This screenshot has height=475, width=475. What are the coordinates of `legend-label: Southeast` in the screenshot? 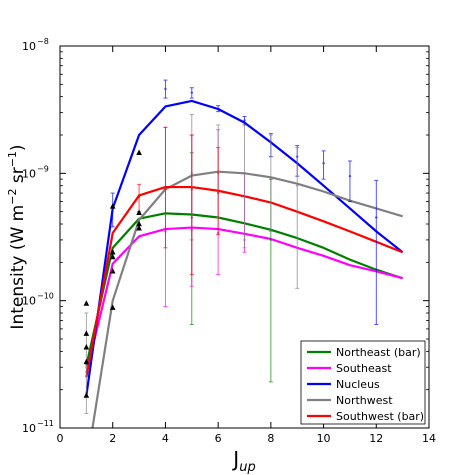 It's located at (364, 368).